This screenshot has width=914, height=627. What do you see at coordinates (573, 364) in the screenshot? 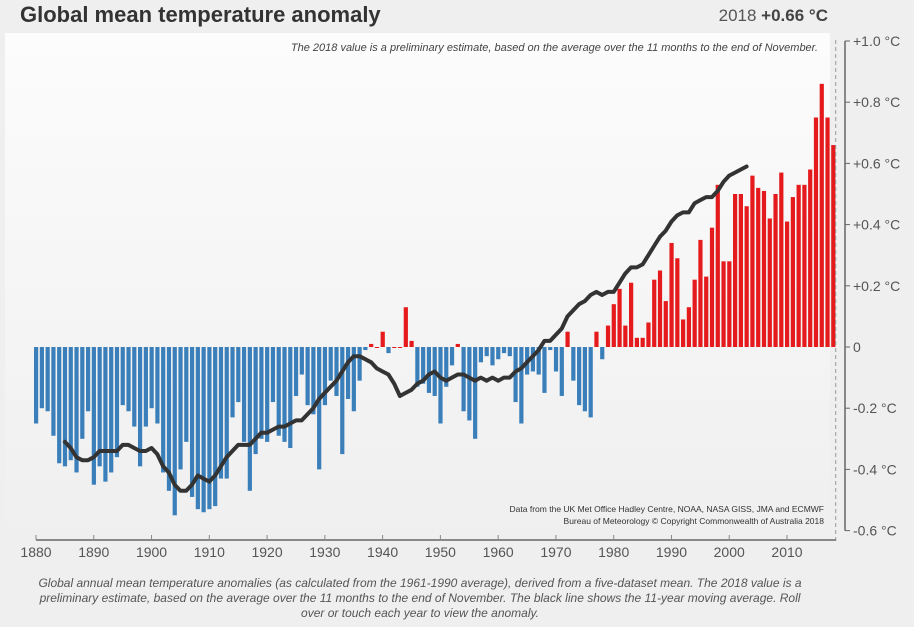
I see `bar-1973` at bounding box center [573, 364].